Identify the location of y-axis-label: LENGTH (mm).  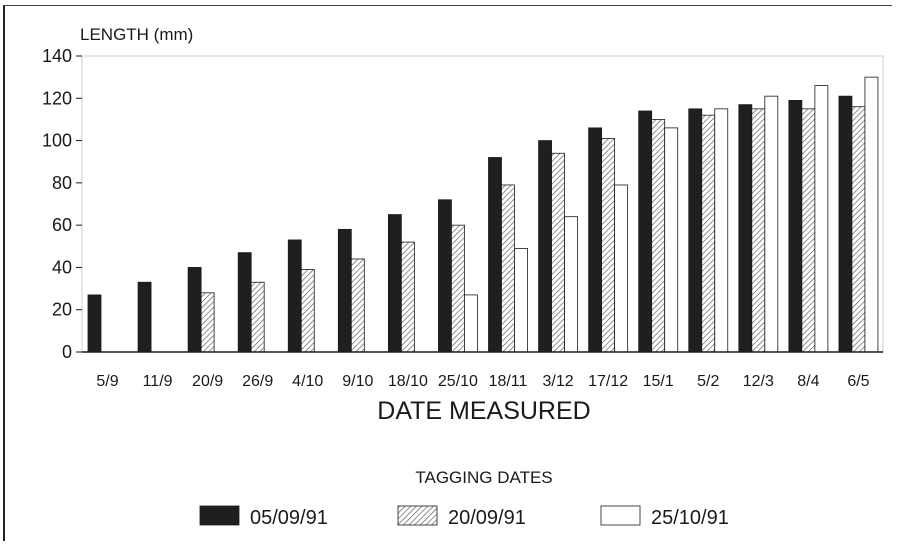
(136, 34).